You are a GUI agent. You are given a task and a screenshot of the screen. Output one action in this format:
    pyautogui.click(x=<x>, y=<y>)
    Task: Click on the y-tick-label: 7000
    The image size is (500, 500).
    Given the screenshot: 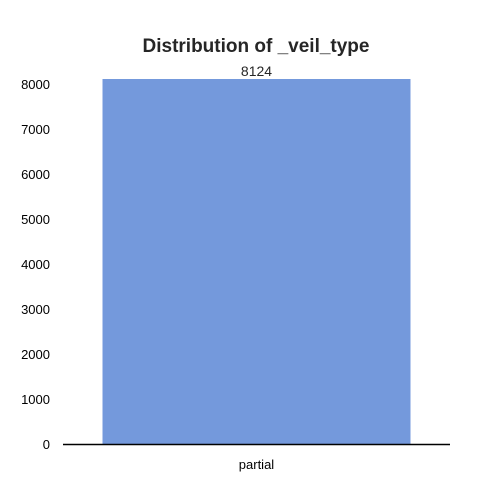 What is the action you would take?
    pyautogui.click(x=35, y=129)
    